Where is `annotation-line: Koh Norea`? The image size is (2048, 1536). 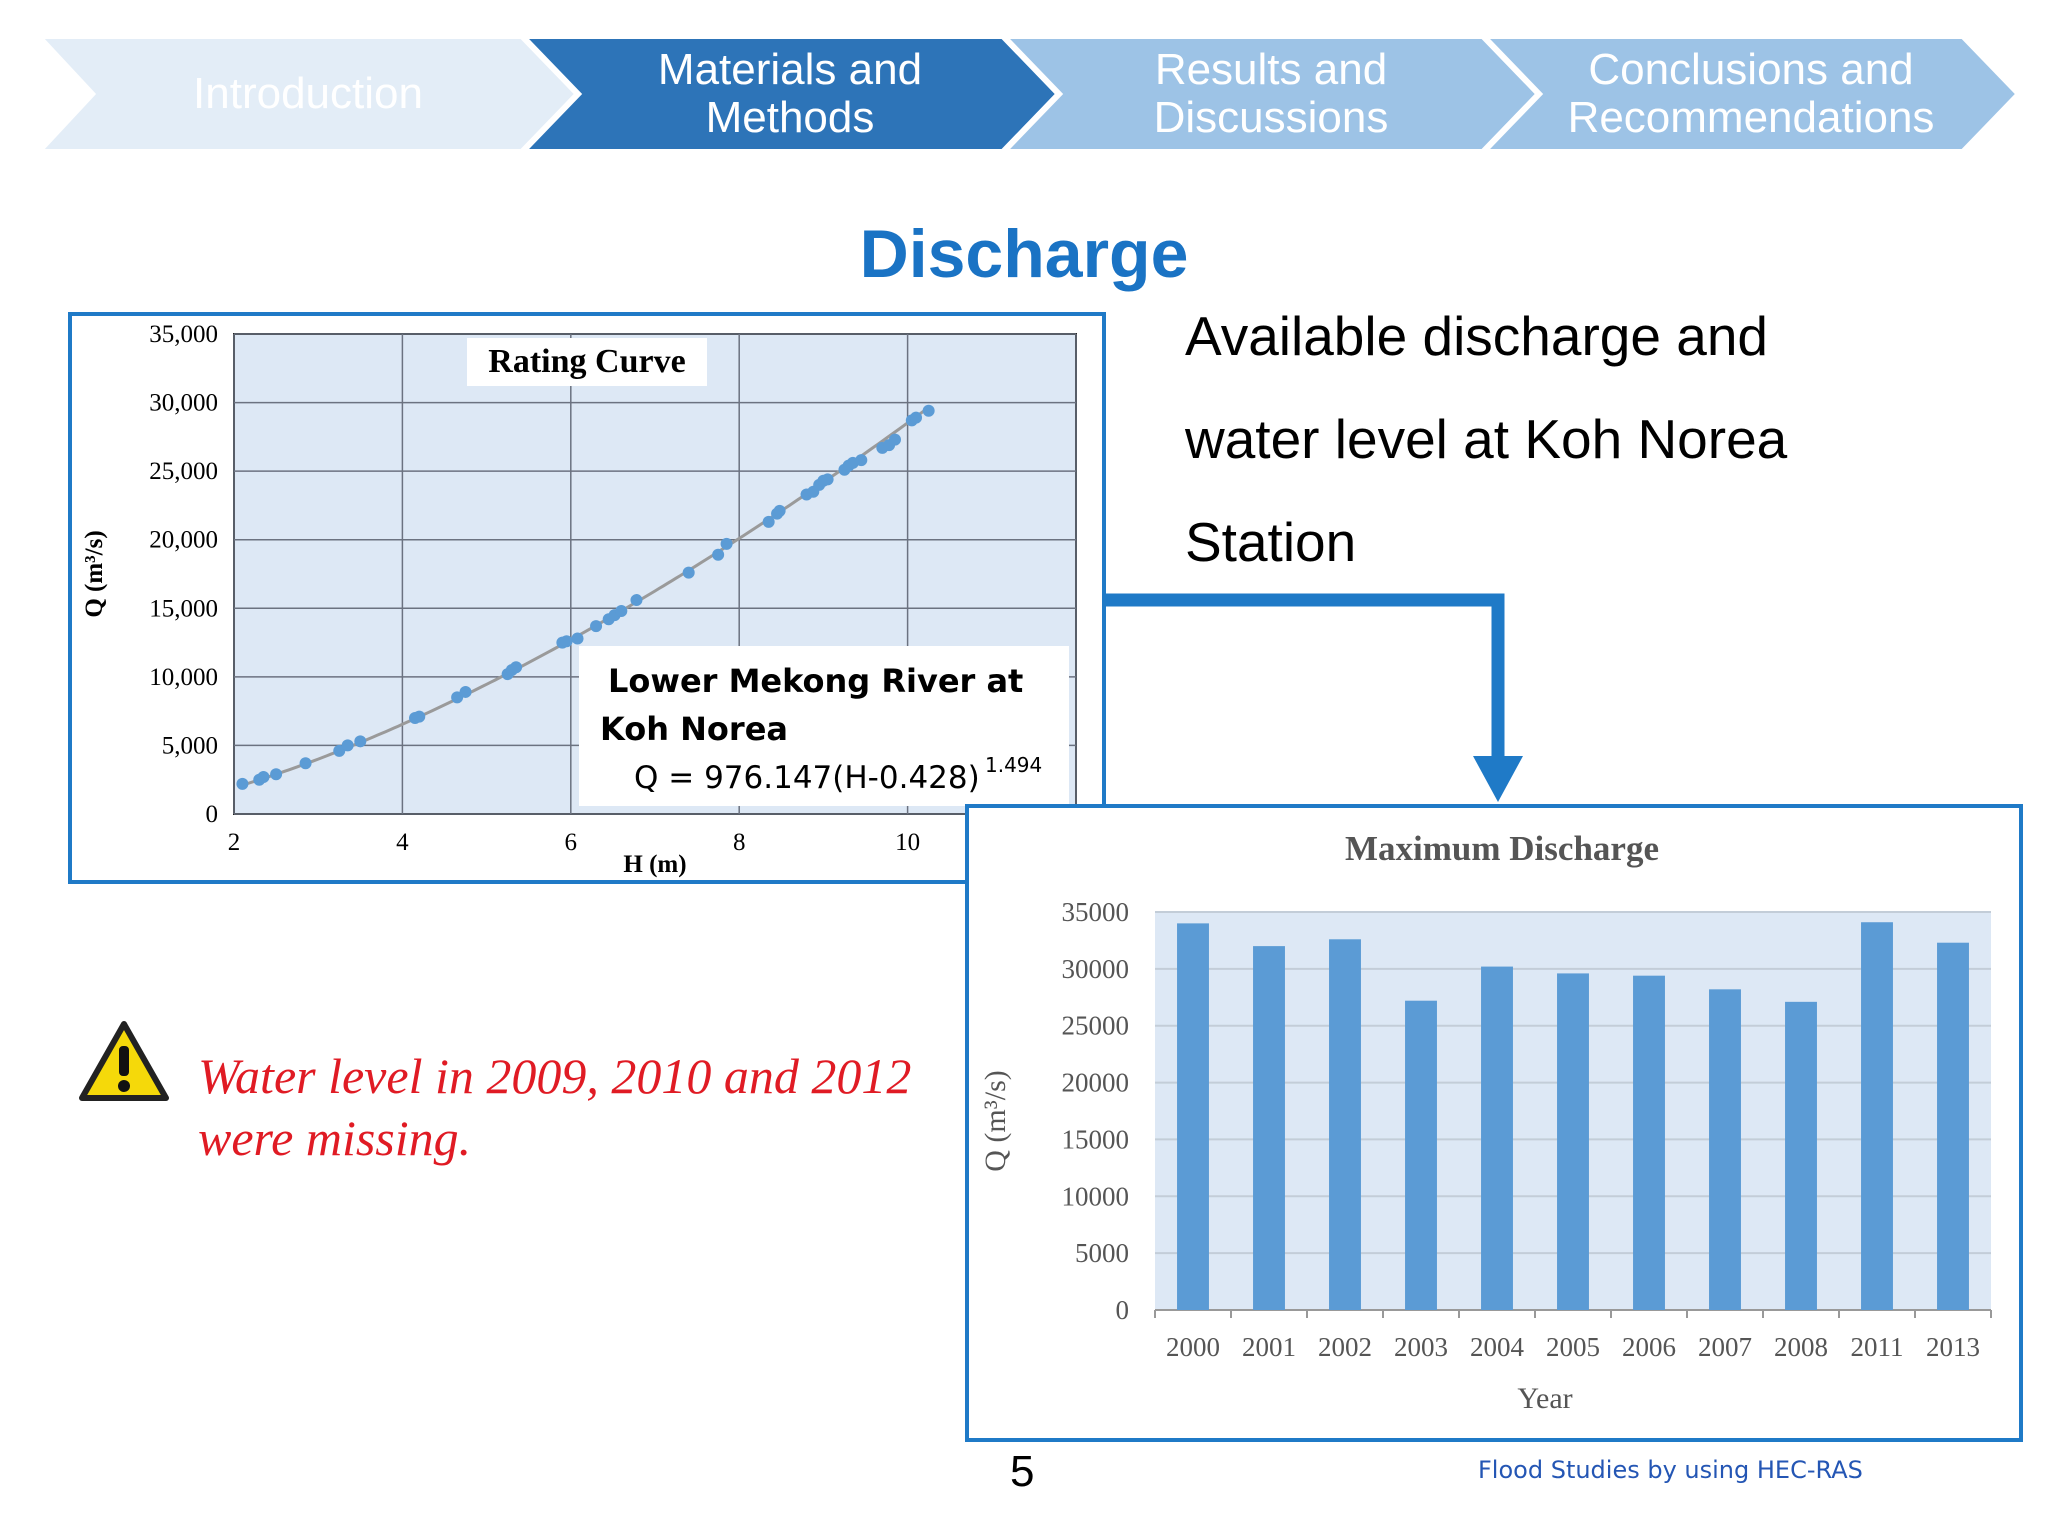 annotation-line: Koh Norea is located at coordinates (694, 729).